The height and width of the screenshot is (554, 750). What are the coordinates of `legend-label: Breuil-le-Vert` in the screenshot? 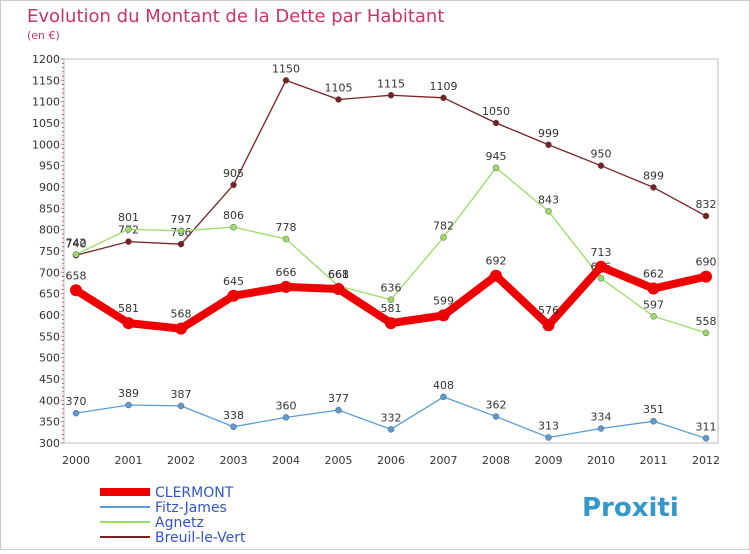 It's located at (200, 538).